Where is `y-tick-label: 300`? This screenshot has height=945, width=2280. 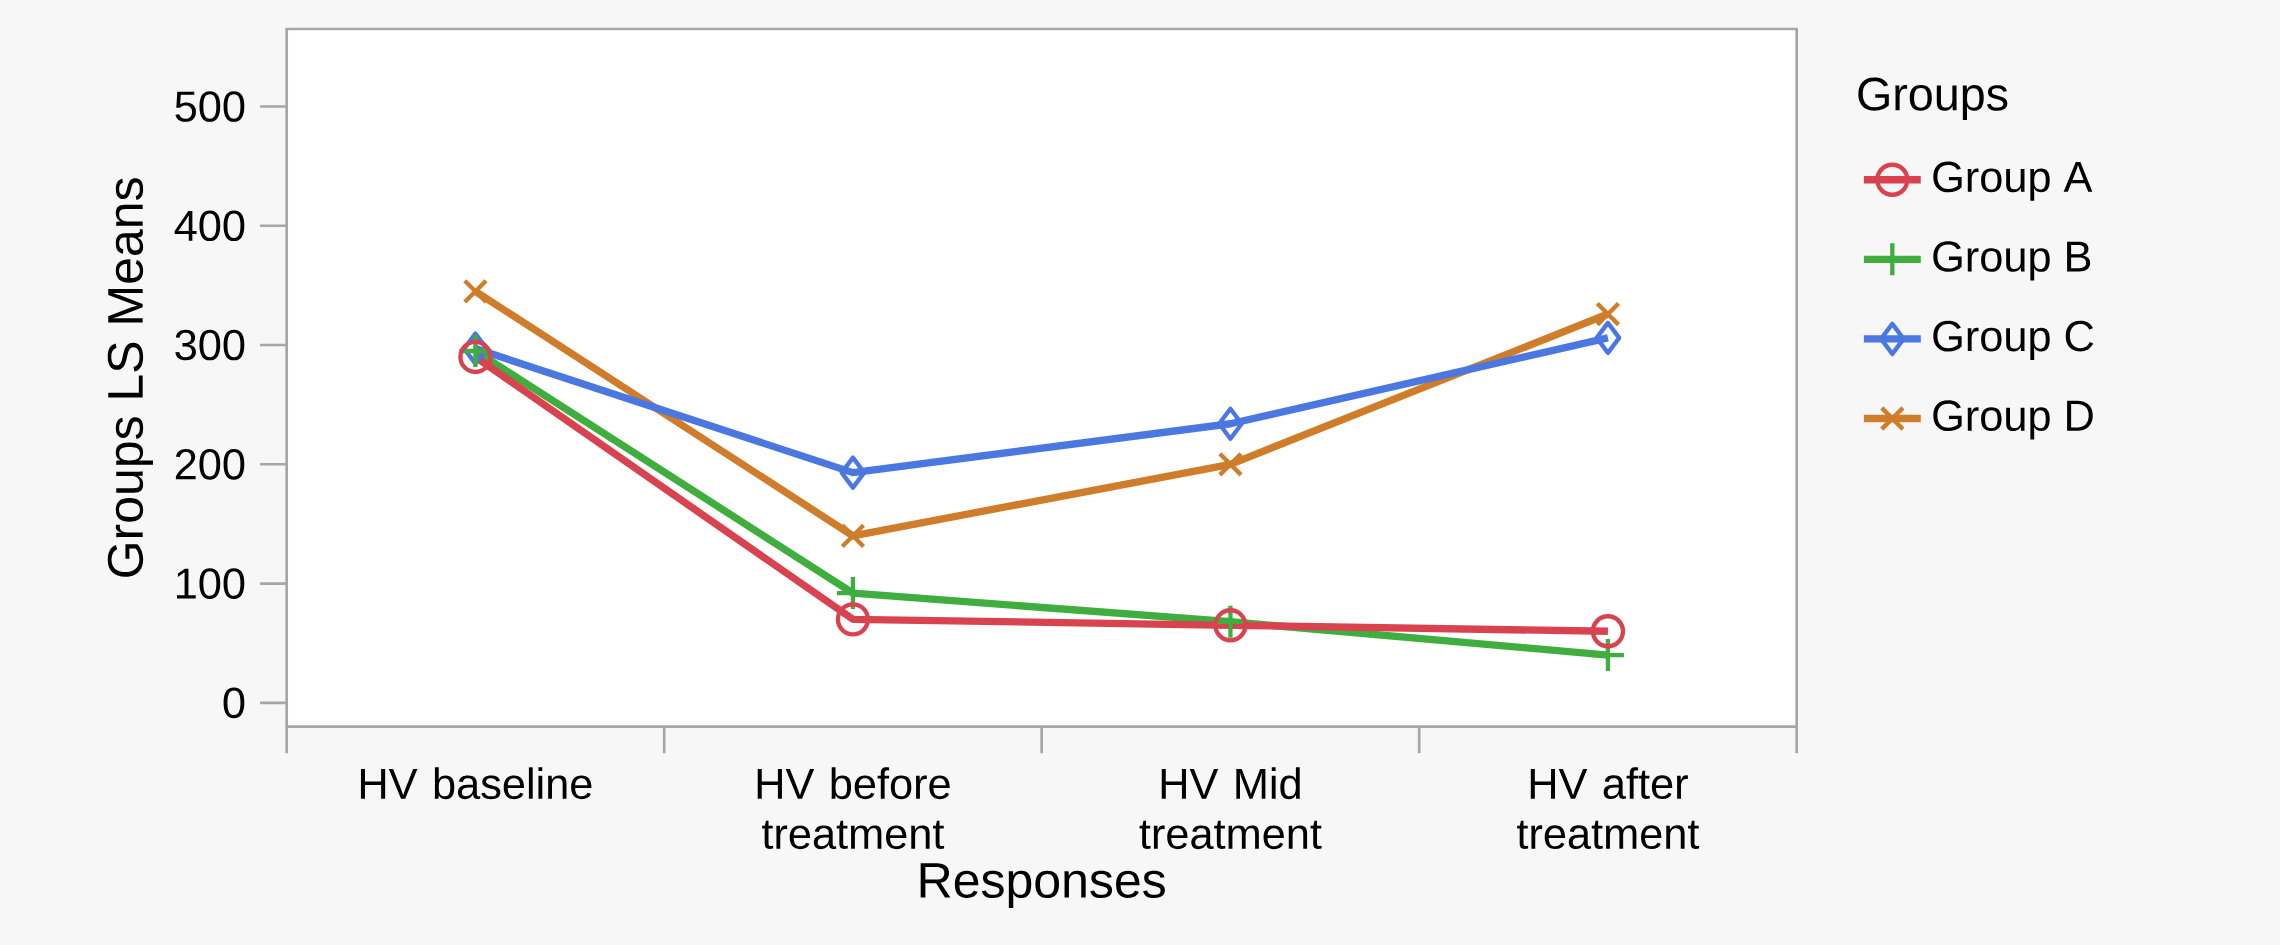
y-tick-label: 300 is located at coordinates (210, 345).